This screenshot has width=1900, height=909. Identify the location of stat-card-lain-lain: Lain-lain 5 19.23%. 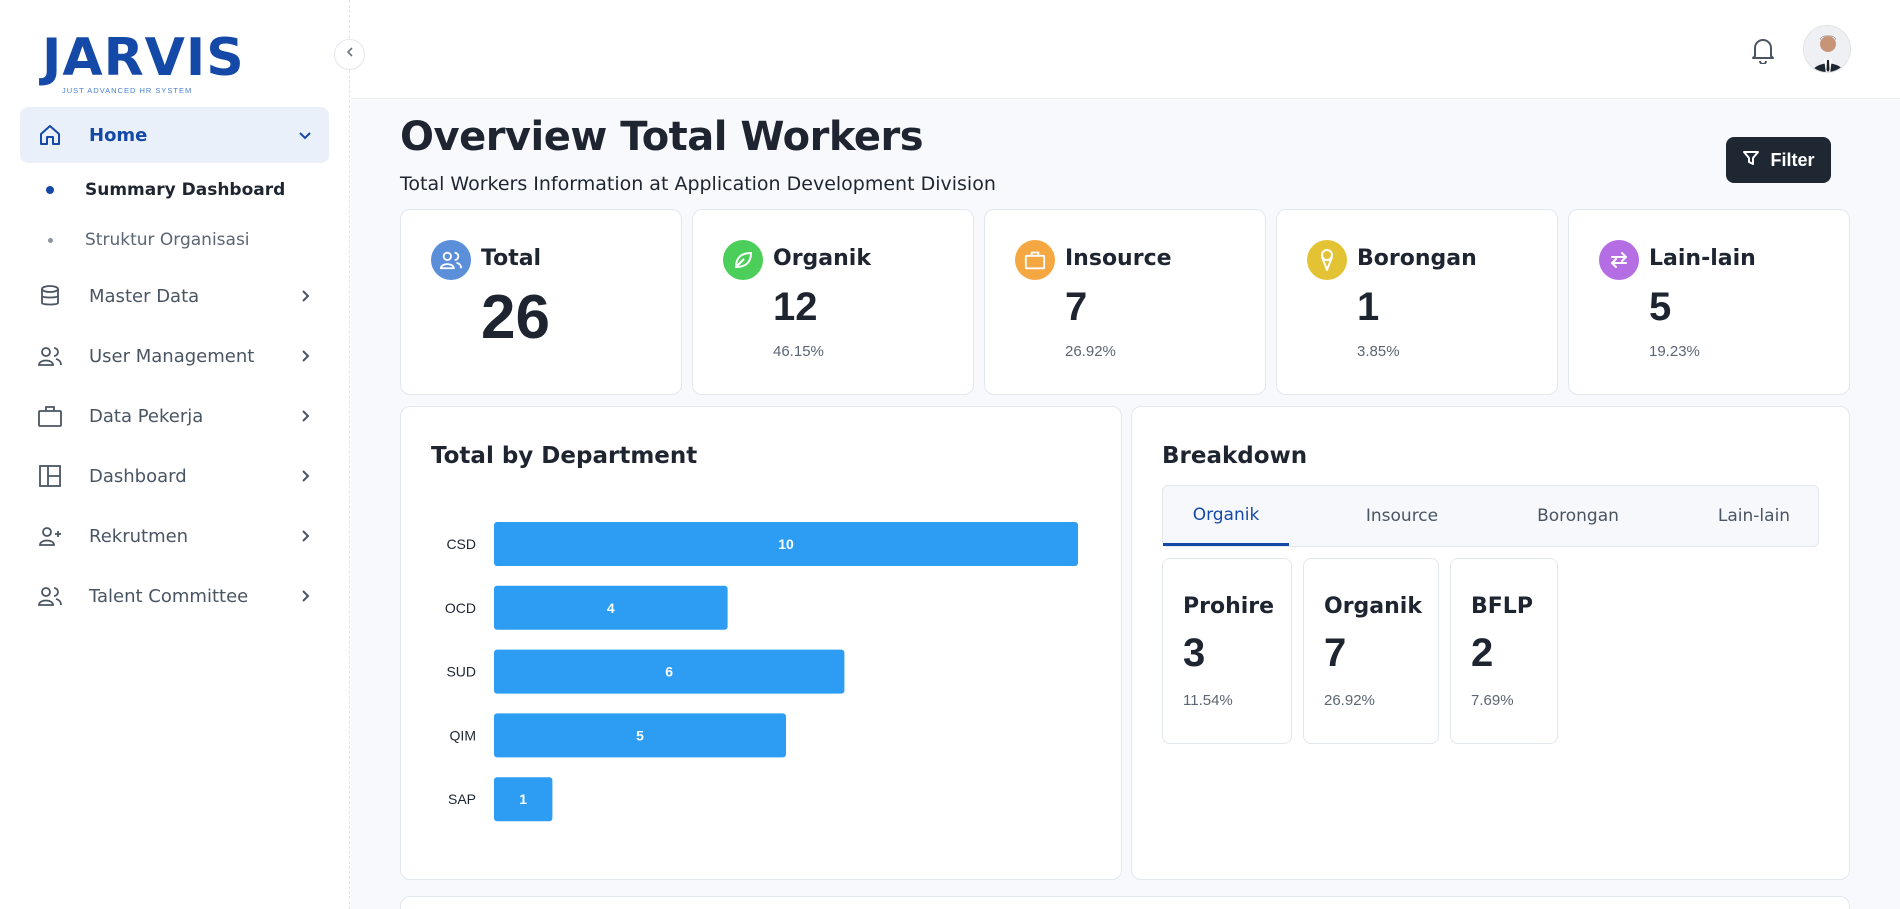
(1709, 302).